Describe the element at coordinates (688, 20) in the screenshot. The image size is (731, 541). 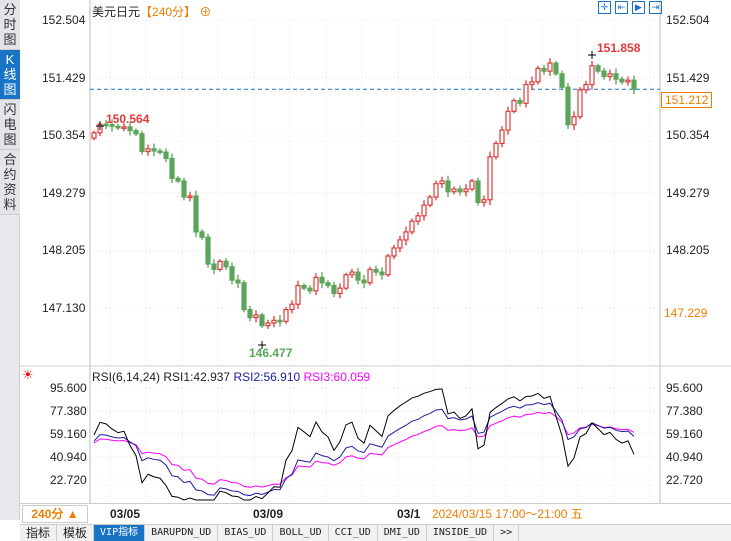
I see `price-tick-right: 152.504` at that location.